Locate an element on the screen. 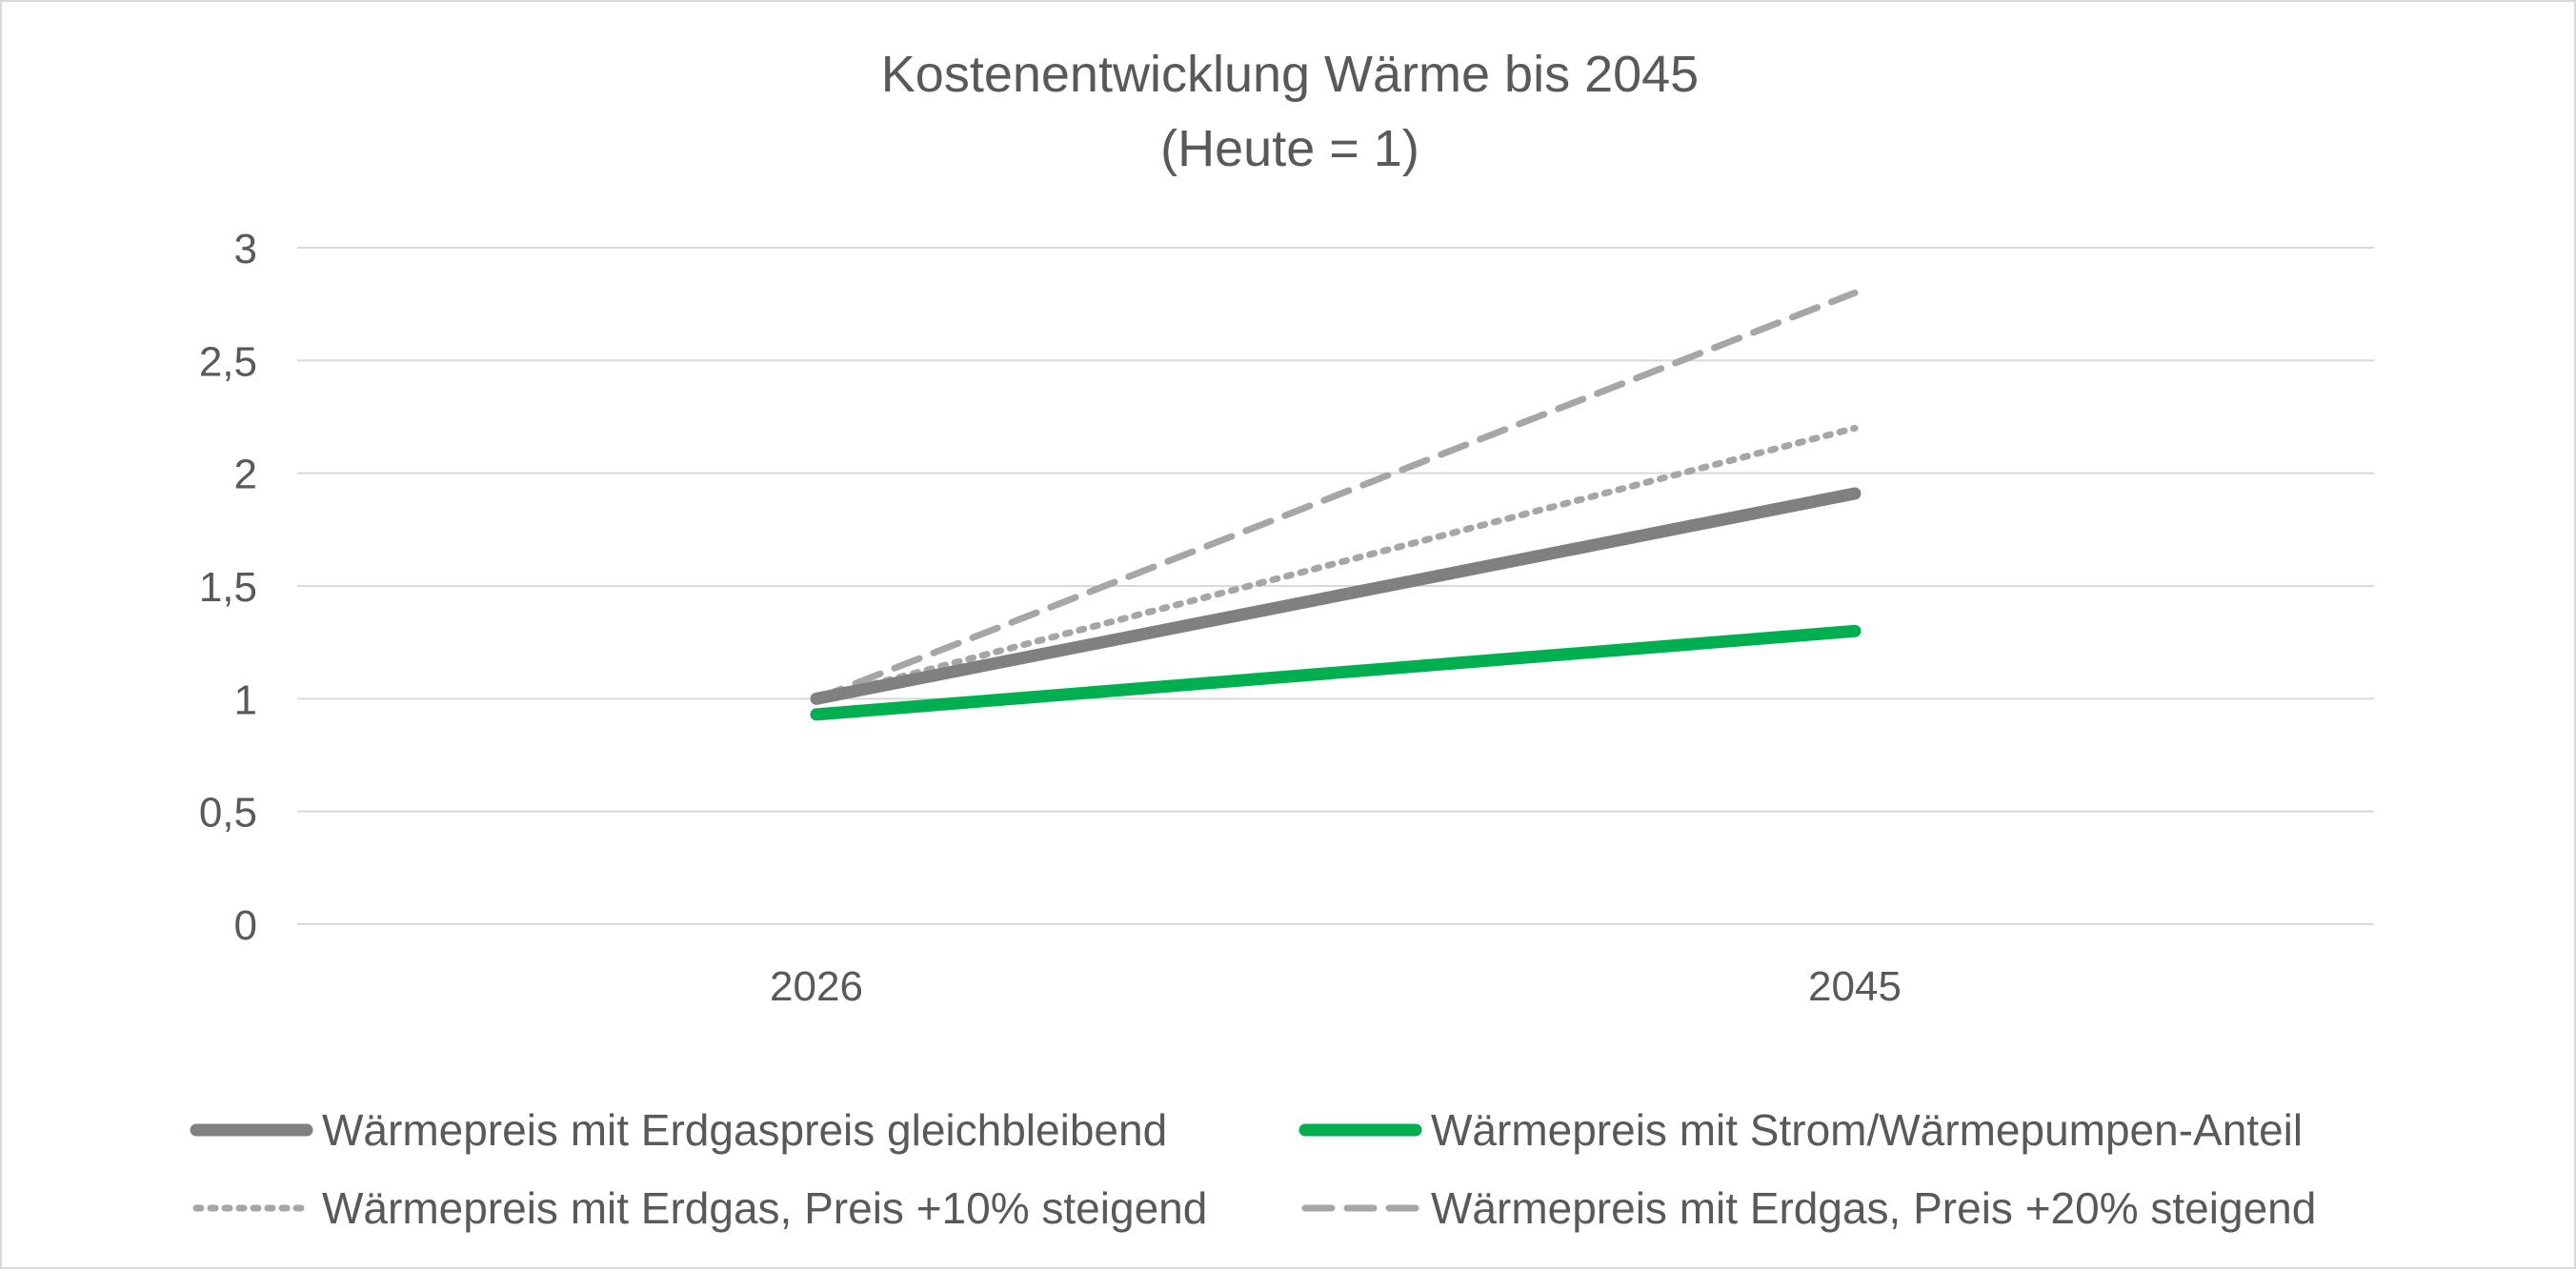 The image size is (2576, 1271). y-tick-label: 1 is located at coordinates (245, 699).